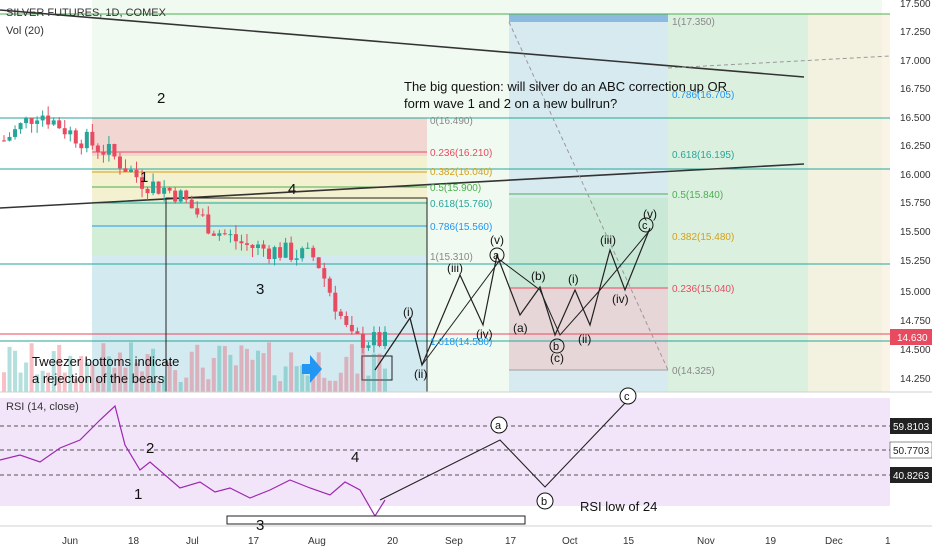 Image resolution: width=932 pixels, height=550 pixels. I want to click on rsi-title: RSI (14, close), so click(42, 407).